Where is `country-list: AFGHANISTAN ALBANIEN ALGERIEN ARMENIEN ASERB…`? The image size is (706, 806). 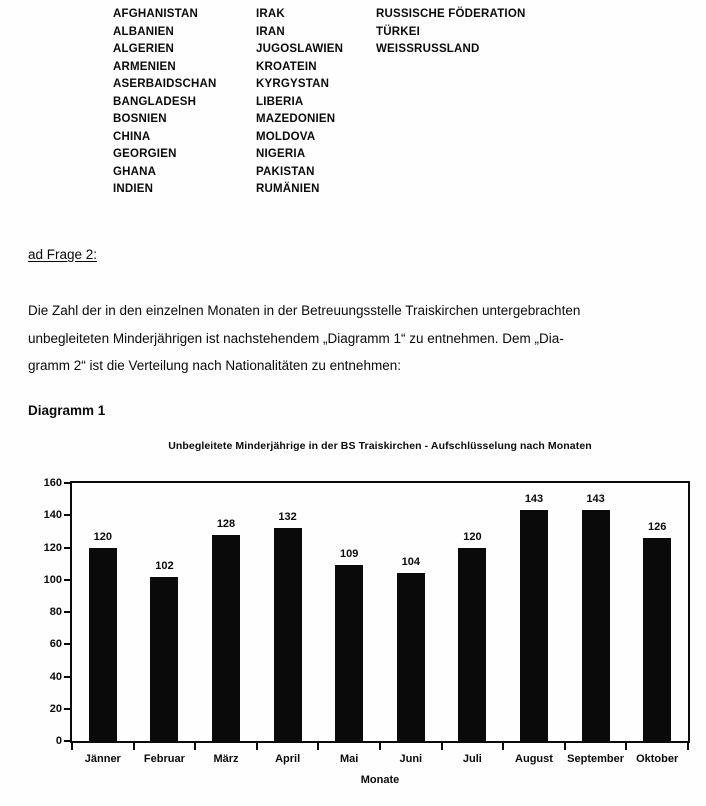
country-list: AFGHANISTAN ALBANIEN ALGERIEN ARMENIEN ASERB… is located at coordinates (319, 102).